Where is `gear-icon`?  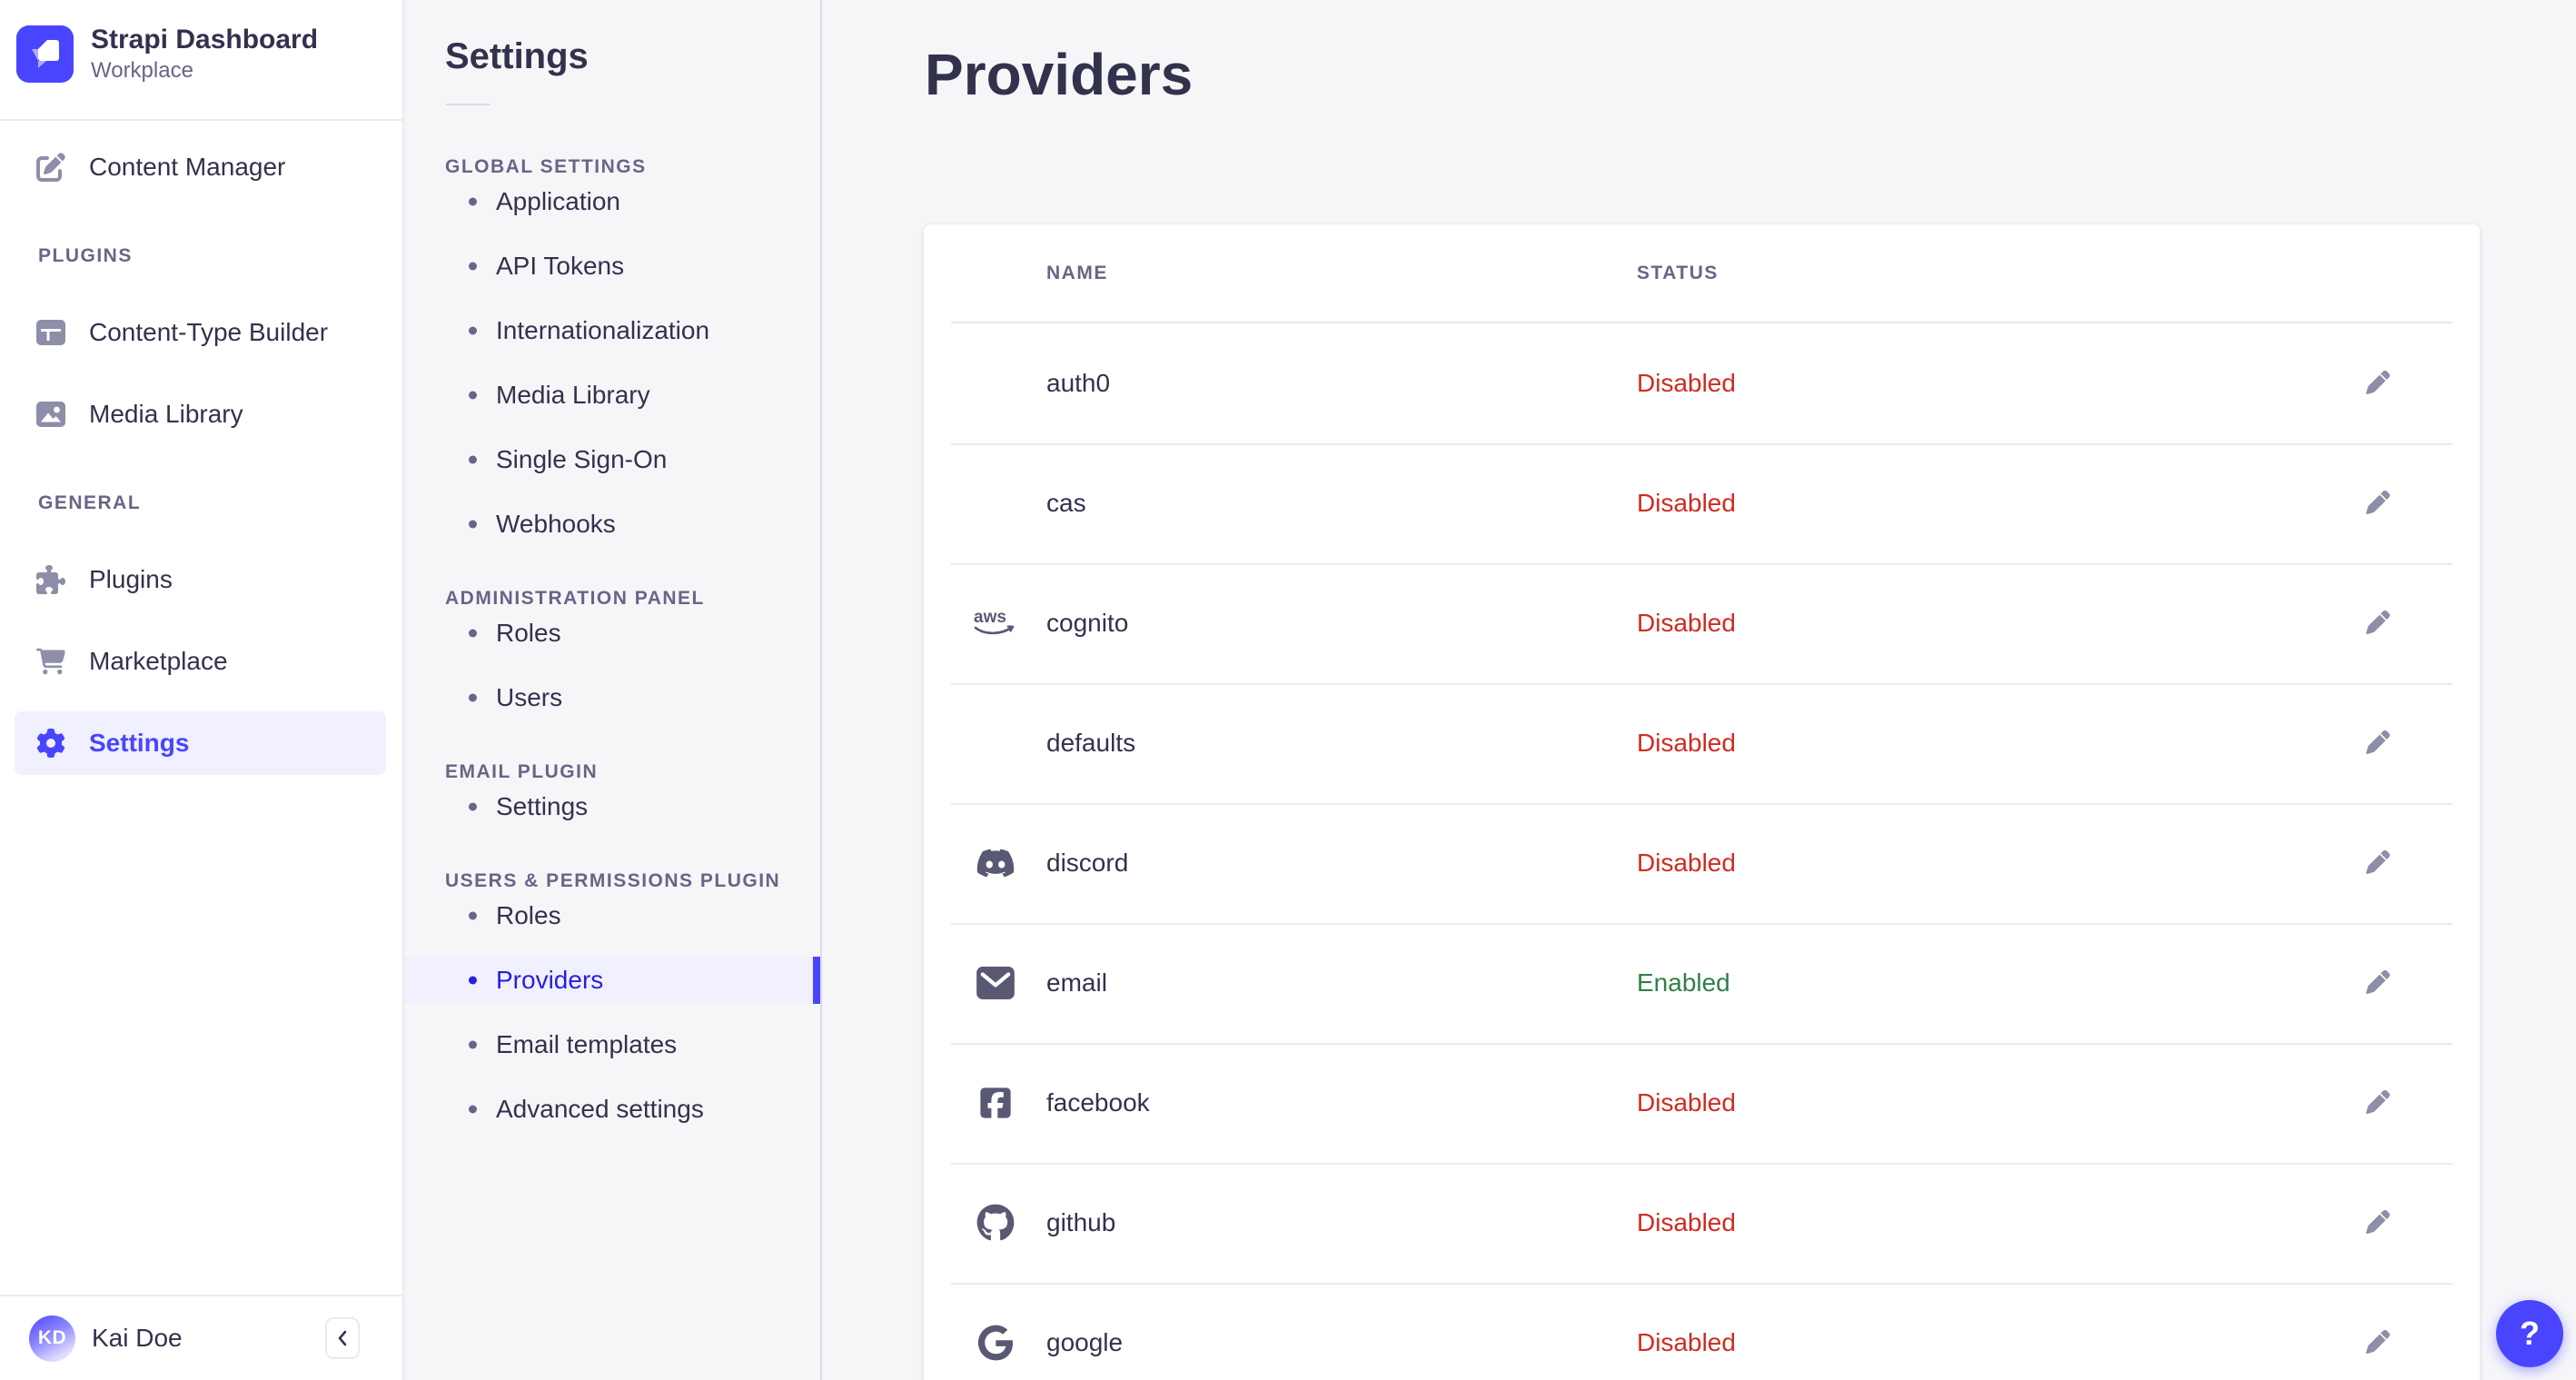
gear-icon is located at coordinates (50, 743).